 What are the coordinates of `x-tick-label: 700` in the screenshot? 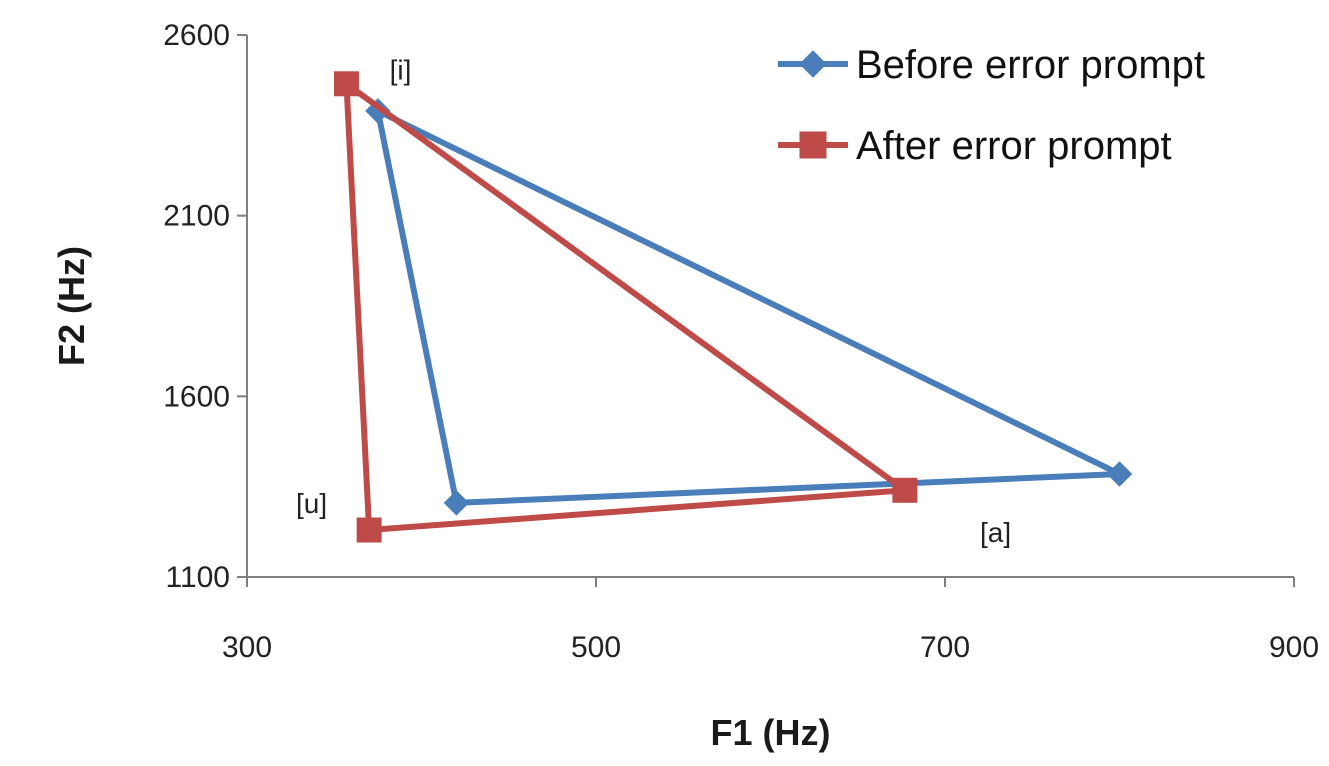 It's located at (945, 647).